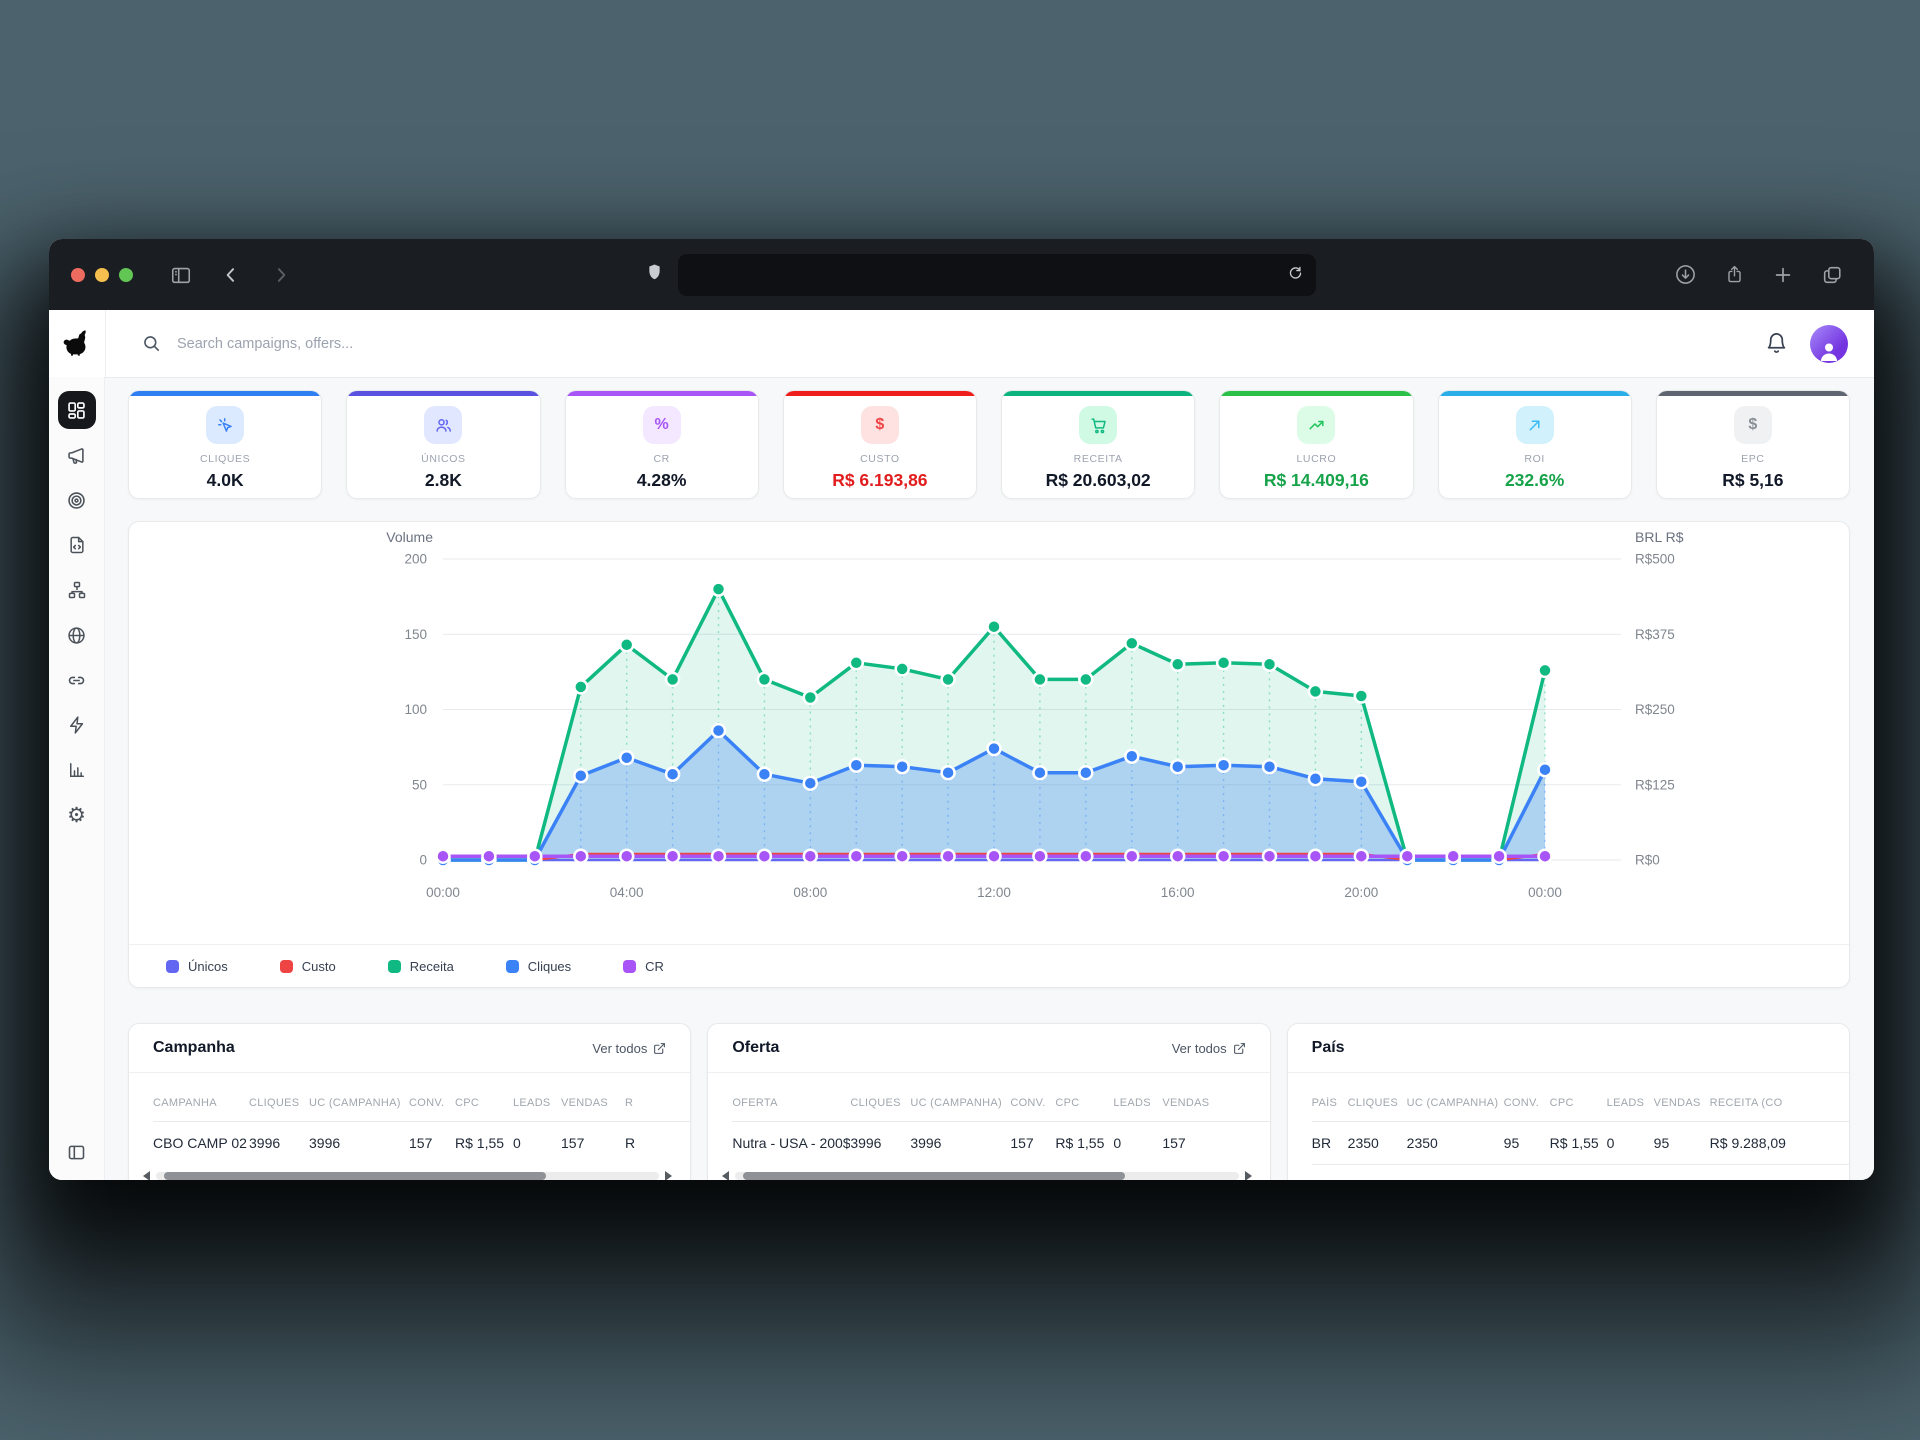 Image resolution: width=1920 pixels, height=1440 pixels. Describe the element at coordinates (77, 680) in the screenshot. I see `sidebar-item-links` at that location.